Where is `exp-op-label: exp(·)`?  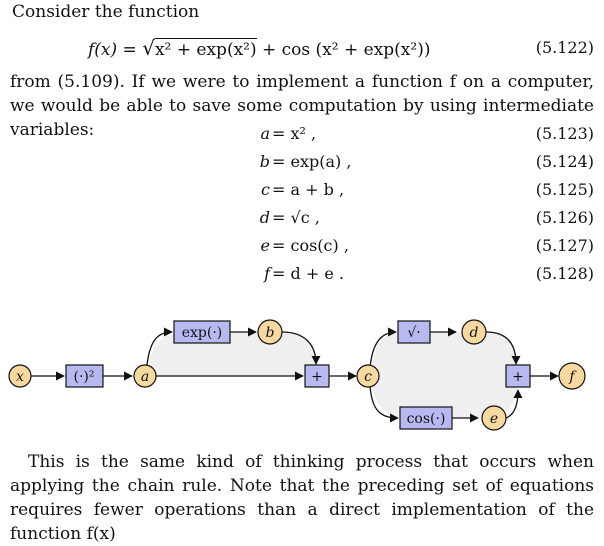
exp-op-label: exp(·) is located at coordinates (202, 333).